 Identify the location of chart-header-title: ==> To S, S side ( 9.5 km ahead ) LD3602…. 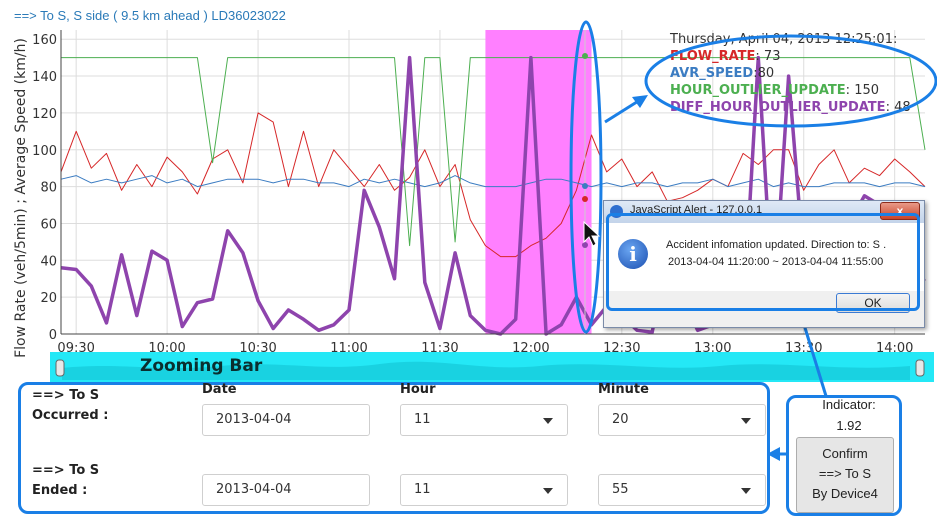
(150, 15).